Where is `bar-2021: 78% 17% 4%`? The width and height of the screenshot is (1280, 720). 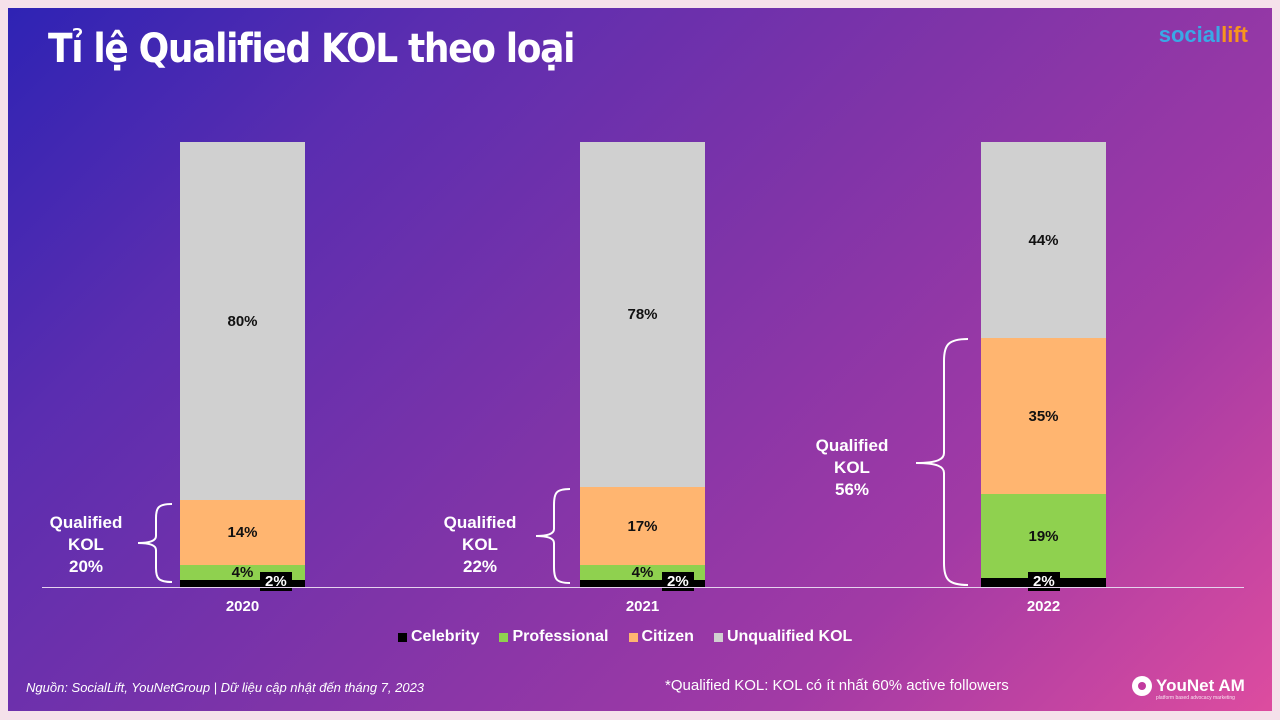 bar-2021: 78% 17% 4% is located at coordinates (642, 364).